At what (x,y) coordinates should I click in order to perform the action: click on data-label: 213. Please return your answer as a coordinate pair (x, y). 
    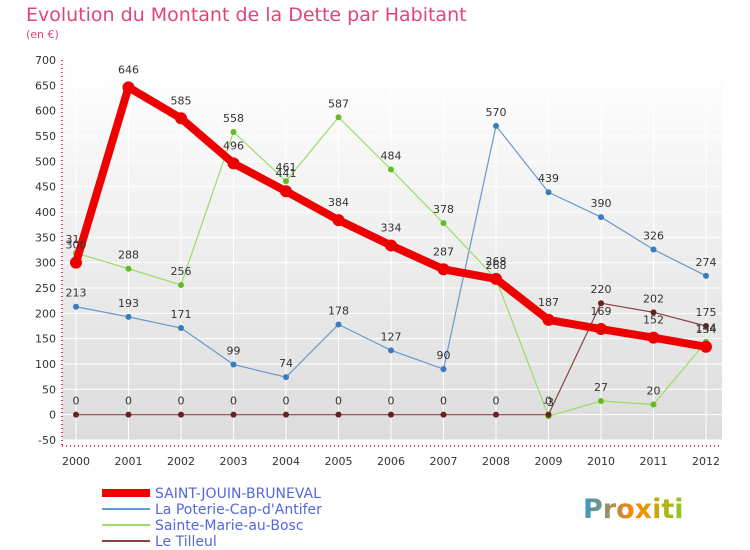
    Looking at the image, I should click on (76, 293).